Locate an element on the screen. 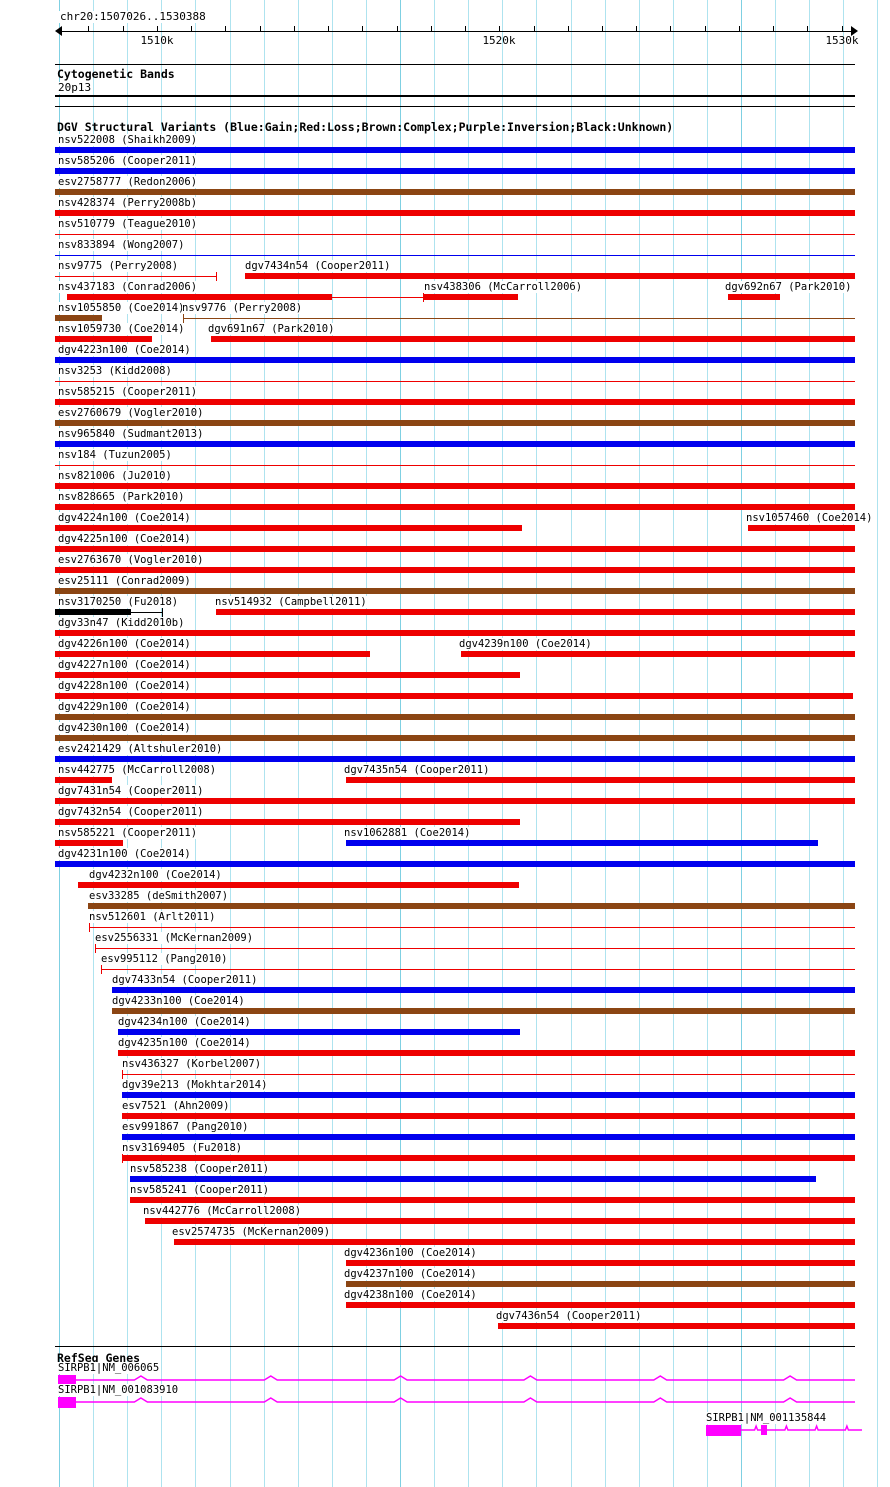 Image resolution: width=890 pixels, height=1487 pixels. dgv-feature-label: dgv7432n54 (Cooper2011) is located at coordinates (131, 812).